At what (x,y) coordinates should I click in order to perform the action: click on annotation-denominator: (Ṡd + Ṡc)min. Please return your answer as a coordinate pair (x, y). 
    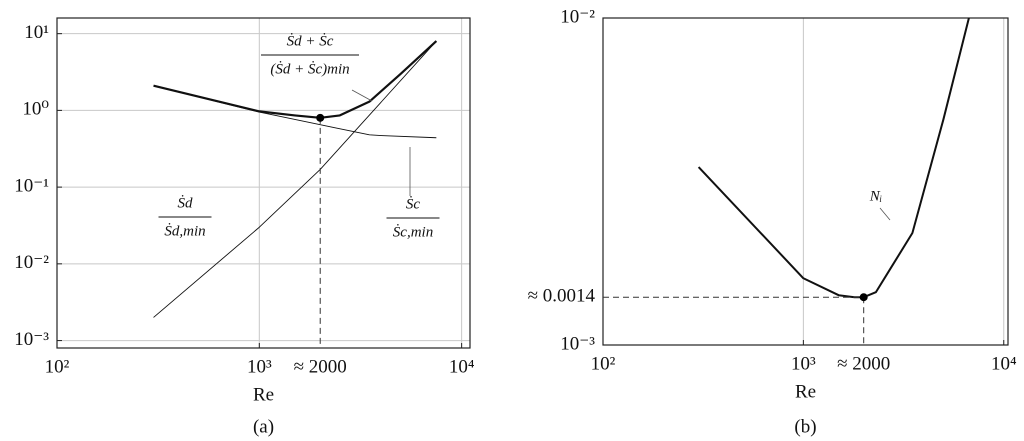
    Looking at the image, I should click on (309, 68).